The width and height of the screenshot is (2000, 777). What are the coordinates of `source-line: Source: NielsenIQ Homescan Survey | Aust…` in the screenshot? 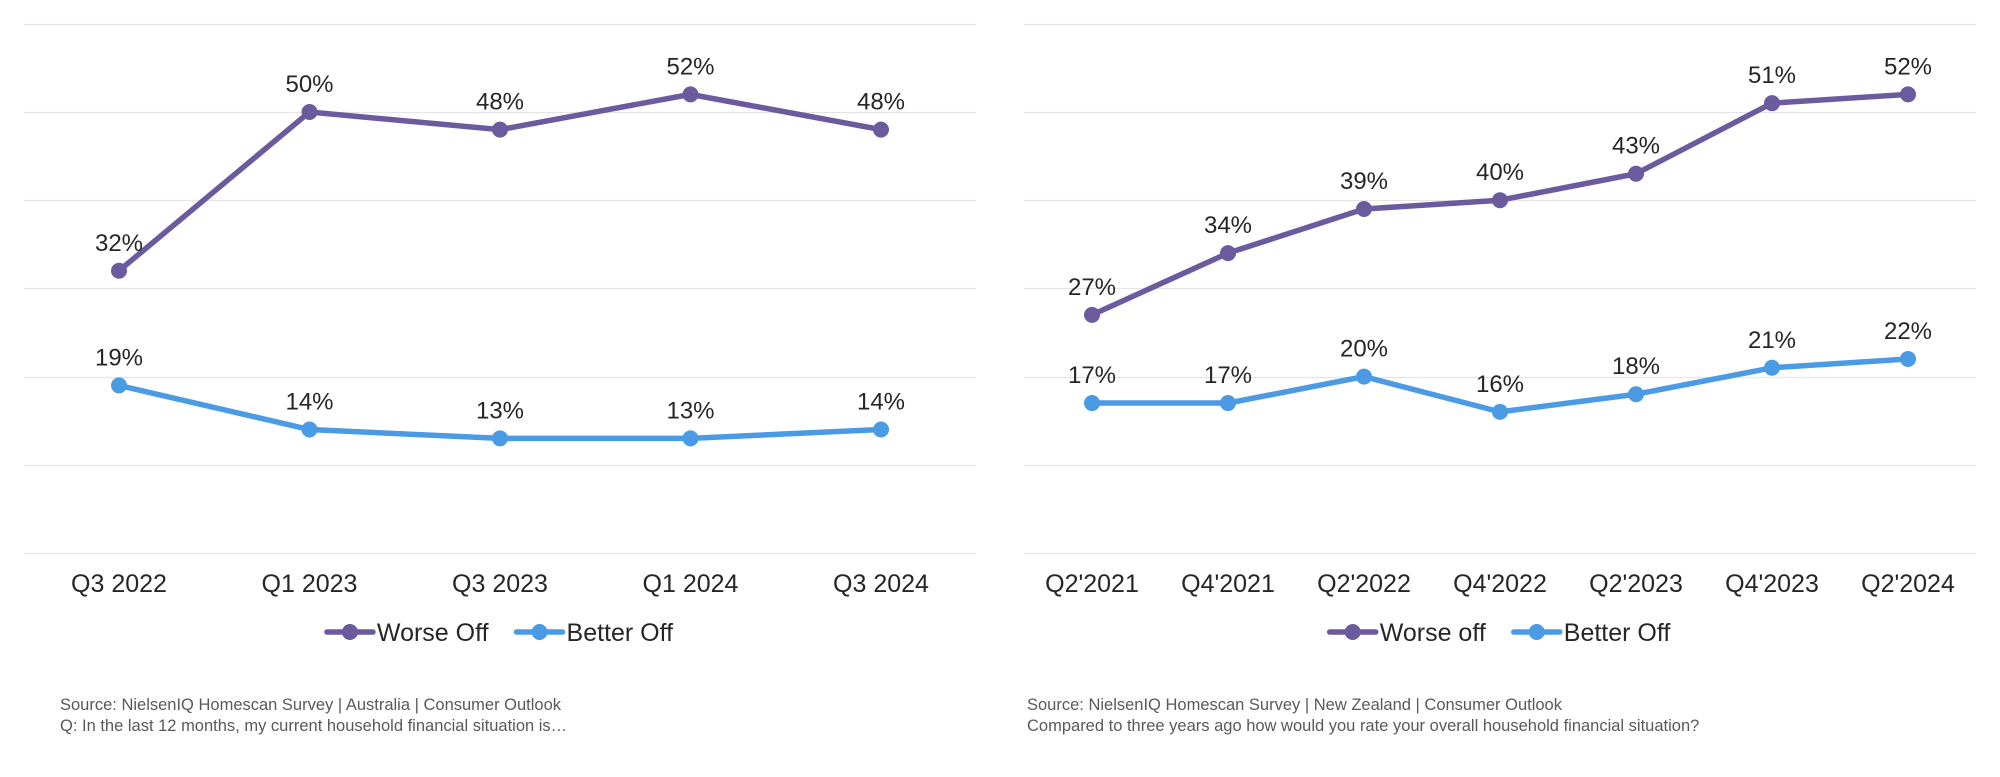 It's located at (311, 705).